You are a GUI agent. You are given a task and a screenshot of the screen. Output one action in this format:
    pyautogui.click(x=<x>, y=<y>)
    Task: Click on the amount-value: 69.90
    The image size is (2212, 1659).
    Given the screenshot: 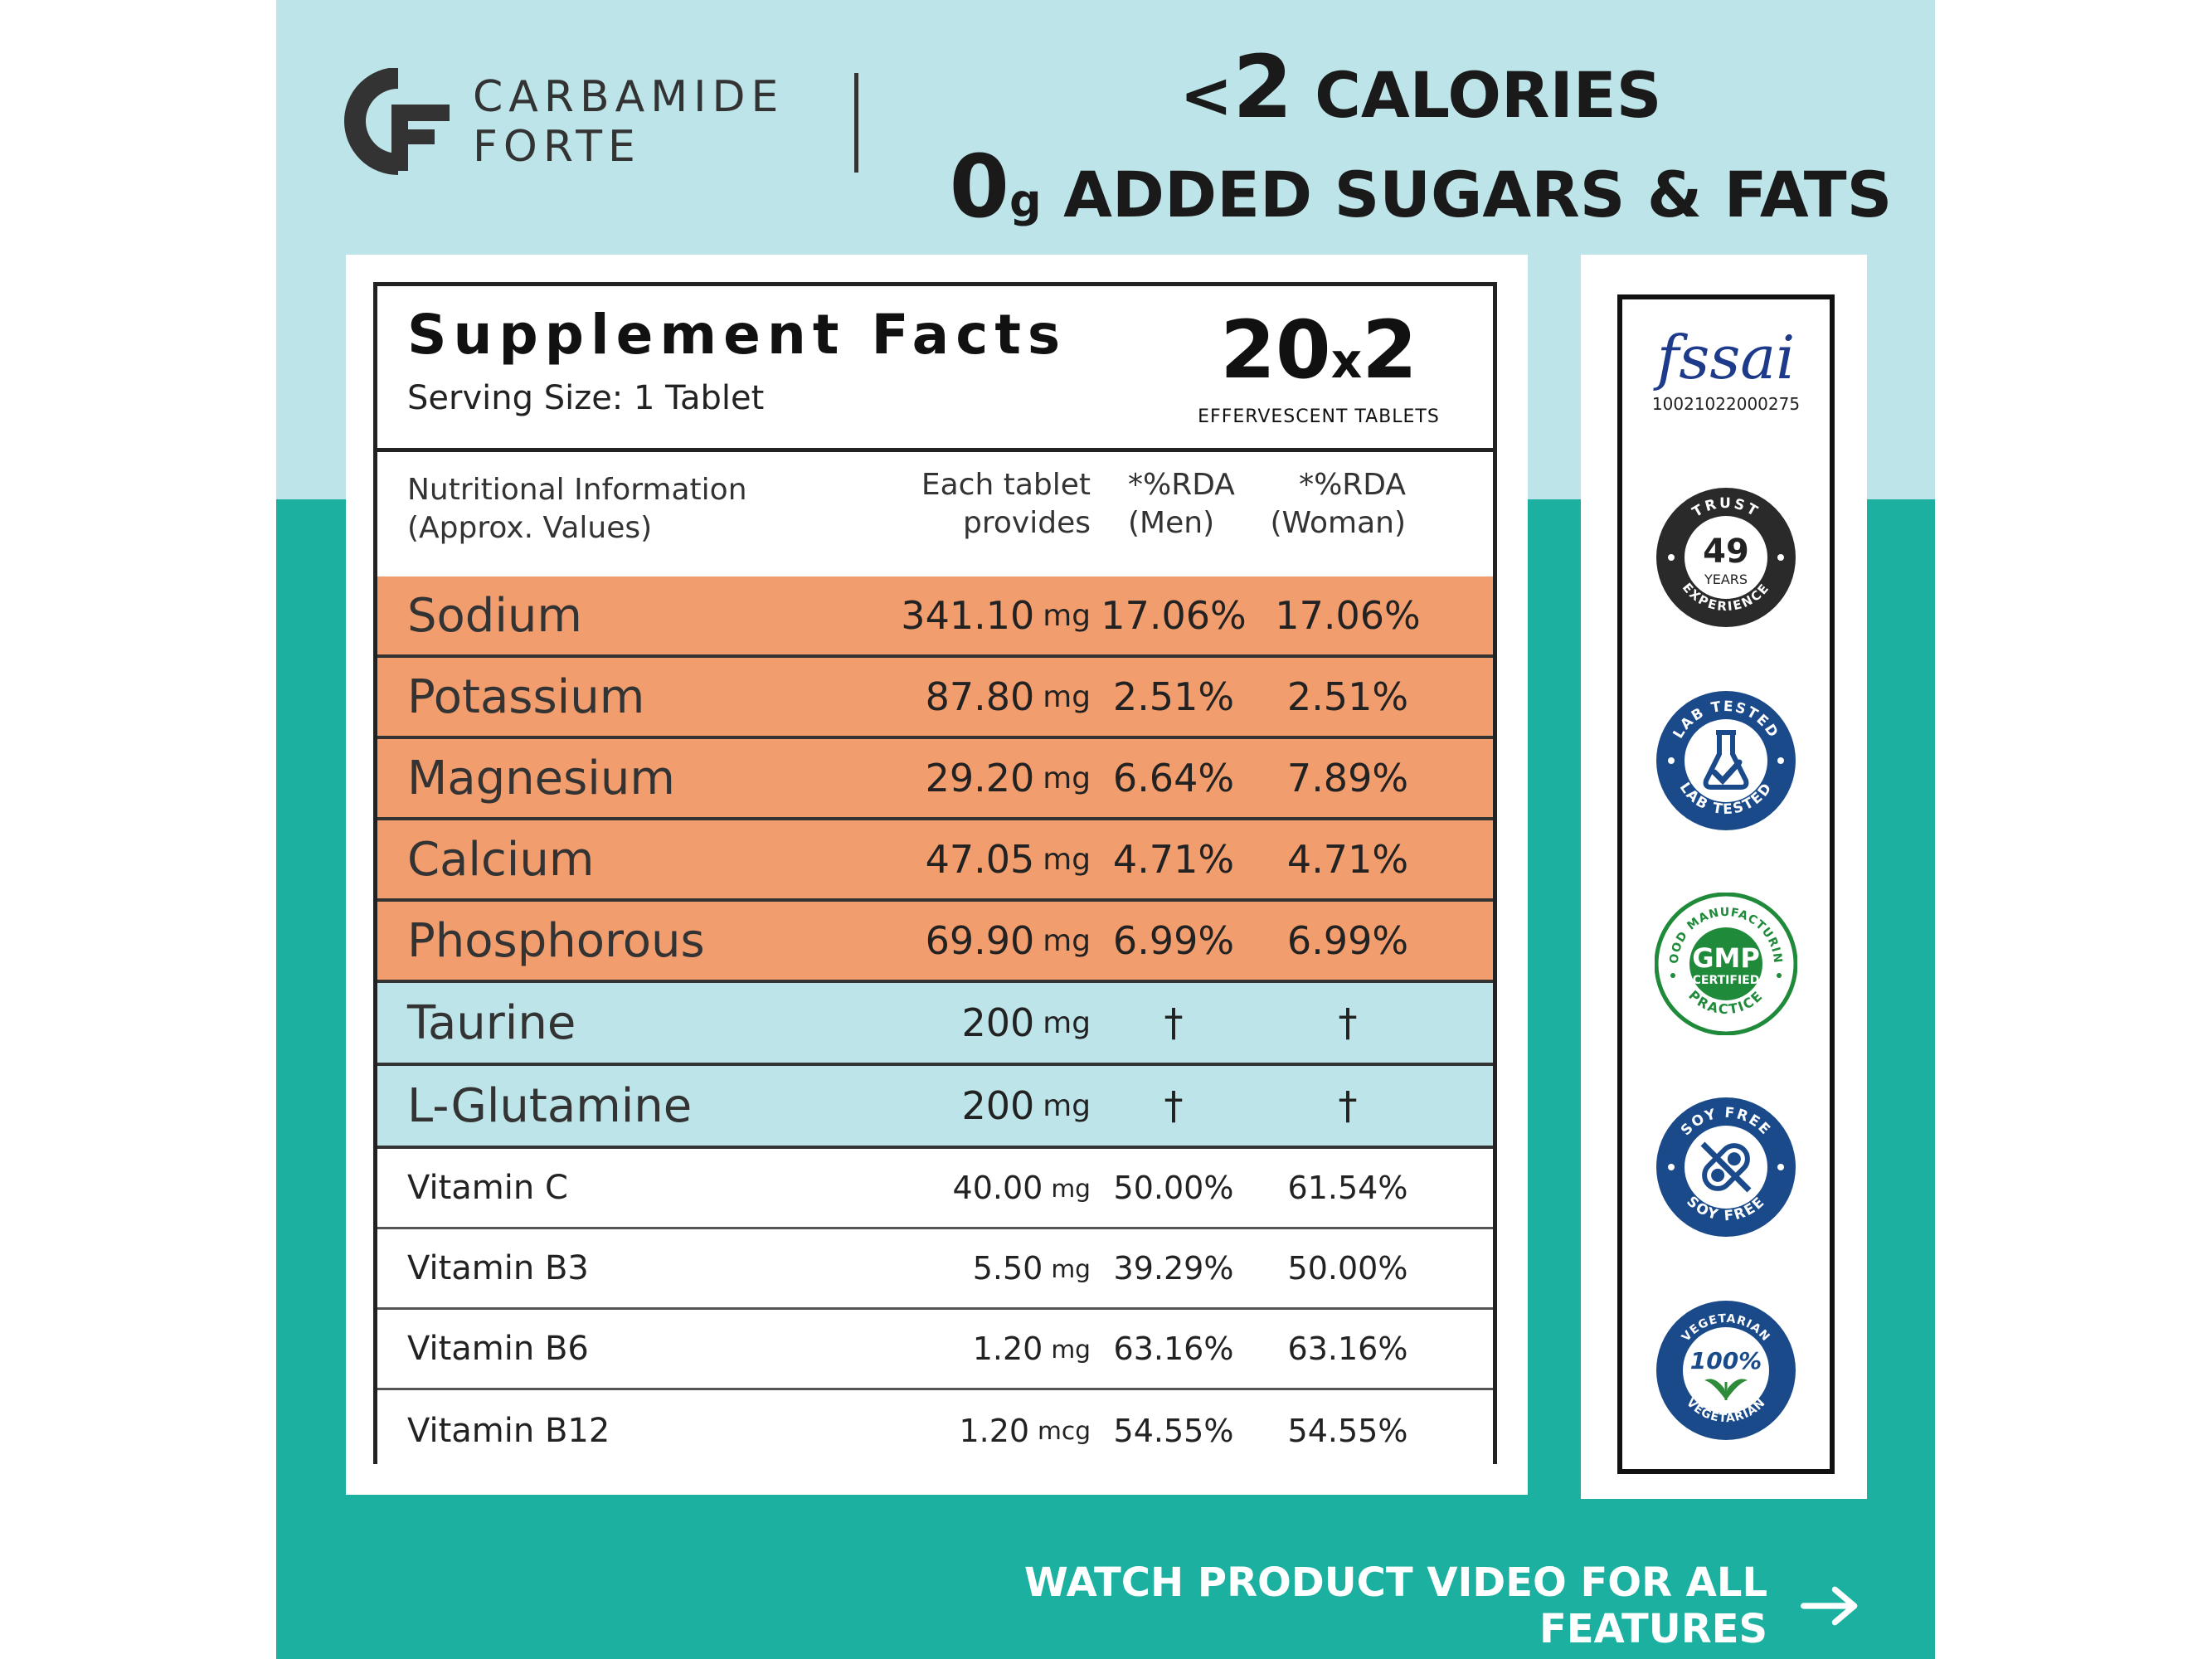 What is the action you would take?
    pyautogui.click(x=980, y=940)
    